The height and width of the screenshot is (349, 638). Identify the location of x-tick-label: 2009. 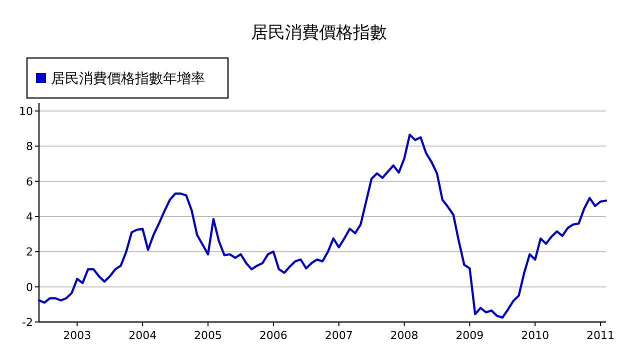
(470, 335).